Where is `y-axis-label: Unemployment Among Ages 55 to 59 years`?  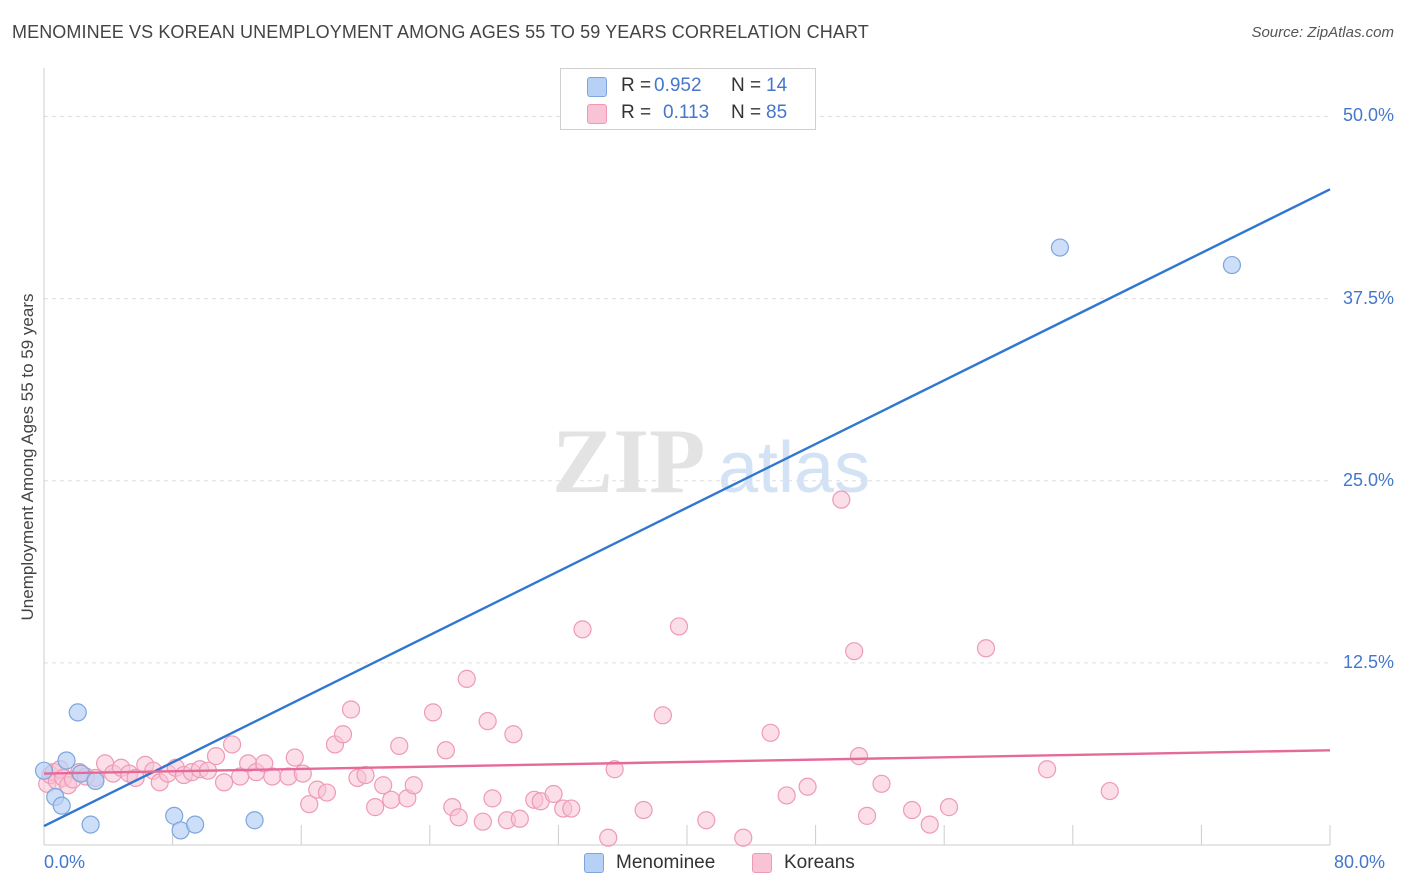
y-axis-label: Unemployment Among Ages 55 to 59 years is located at coordinates (27, 457).